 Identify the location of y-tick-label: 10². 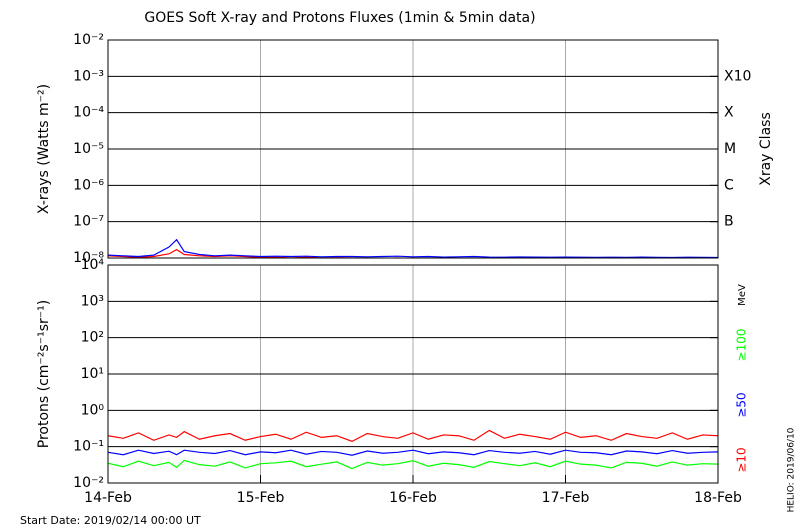
(92, 338).